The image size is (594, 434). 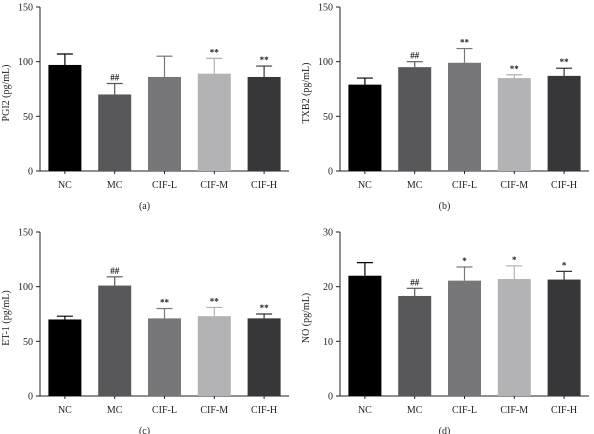 What do you see at coordinates (6, 317) in the screenshot?
I see `y-axis-title: ET-1 (pg/mL)` at bounding box center [6, 317].